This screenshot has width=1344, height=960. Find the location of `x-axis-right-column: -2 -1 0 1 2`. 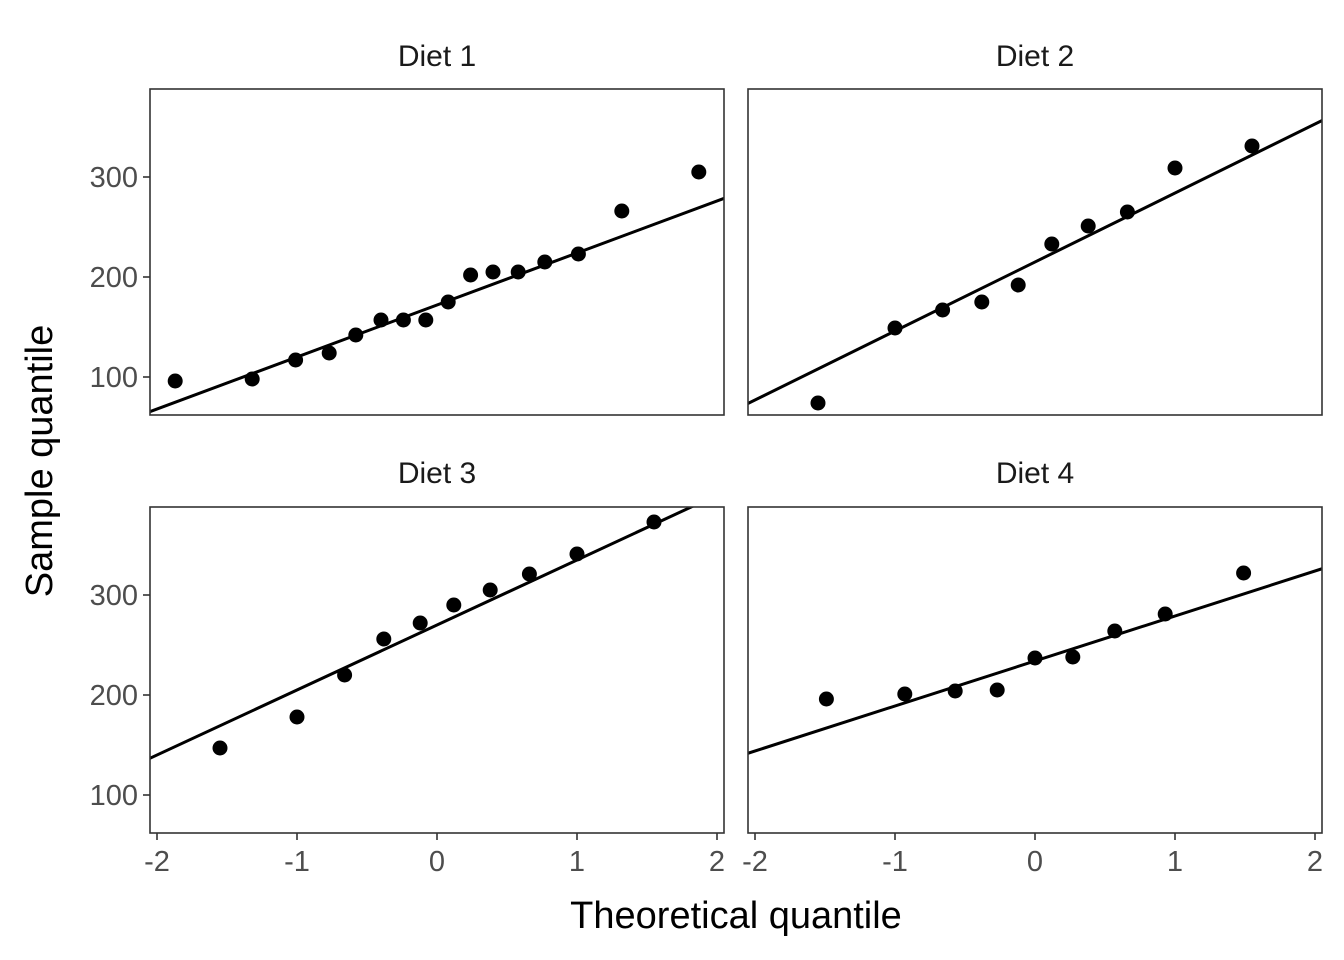

x-axis-right-column: -2 -1 0 1 2 is located at coordinates (1032, 855).